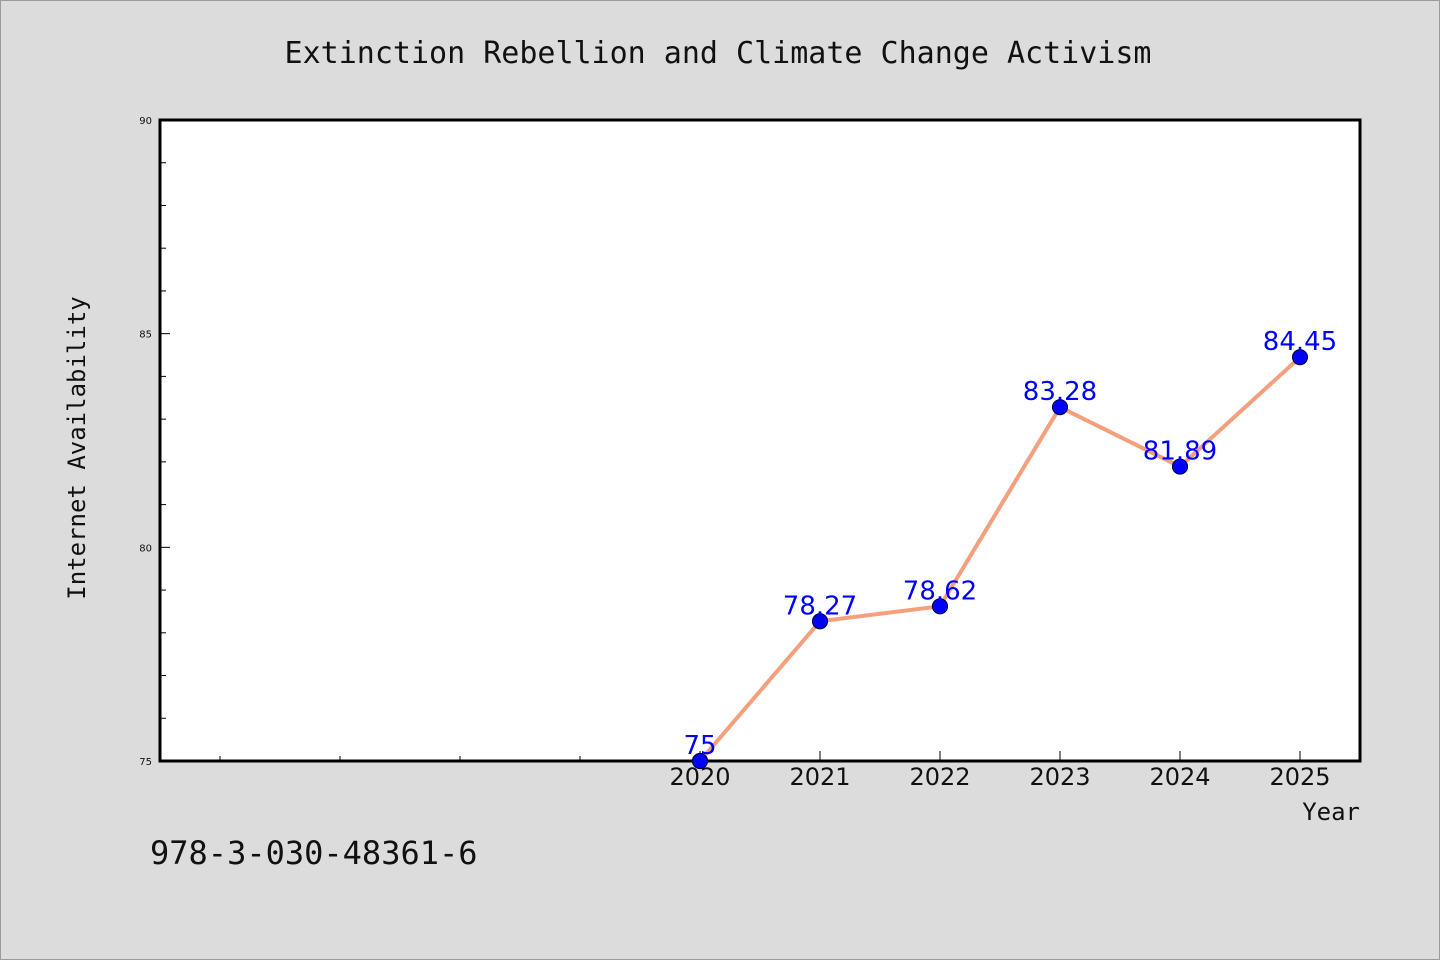 The width and height of the screenshot is (1440, 960). What do you see at coordinates (314, 853) in the screenshot?
I see `footnote-isbn: 978-3-030-48361-6` at bounding box center [314, 853].